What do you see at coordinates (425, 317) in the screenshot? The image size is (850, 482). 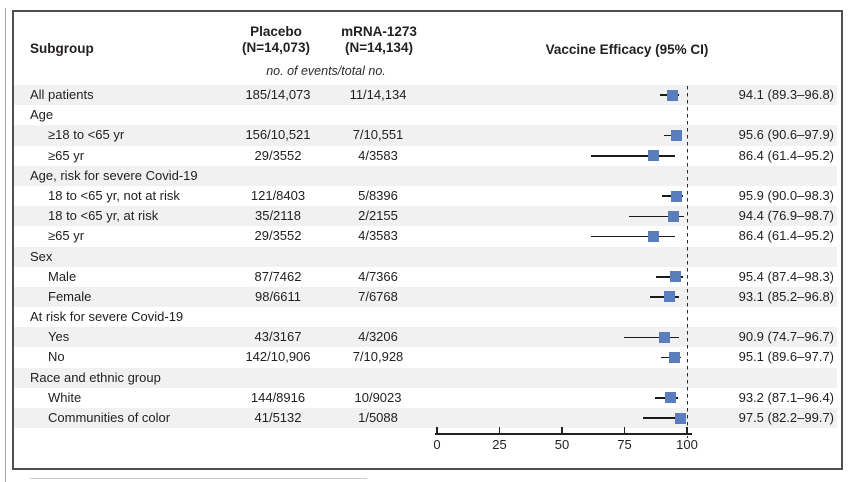 I see `group-header-row: At risk for severe Covid-19` at bounding box center [425, 317].